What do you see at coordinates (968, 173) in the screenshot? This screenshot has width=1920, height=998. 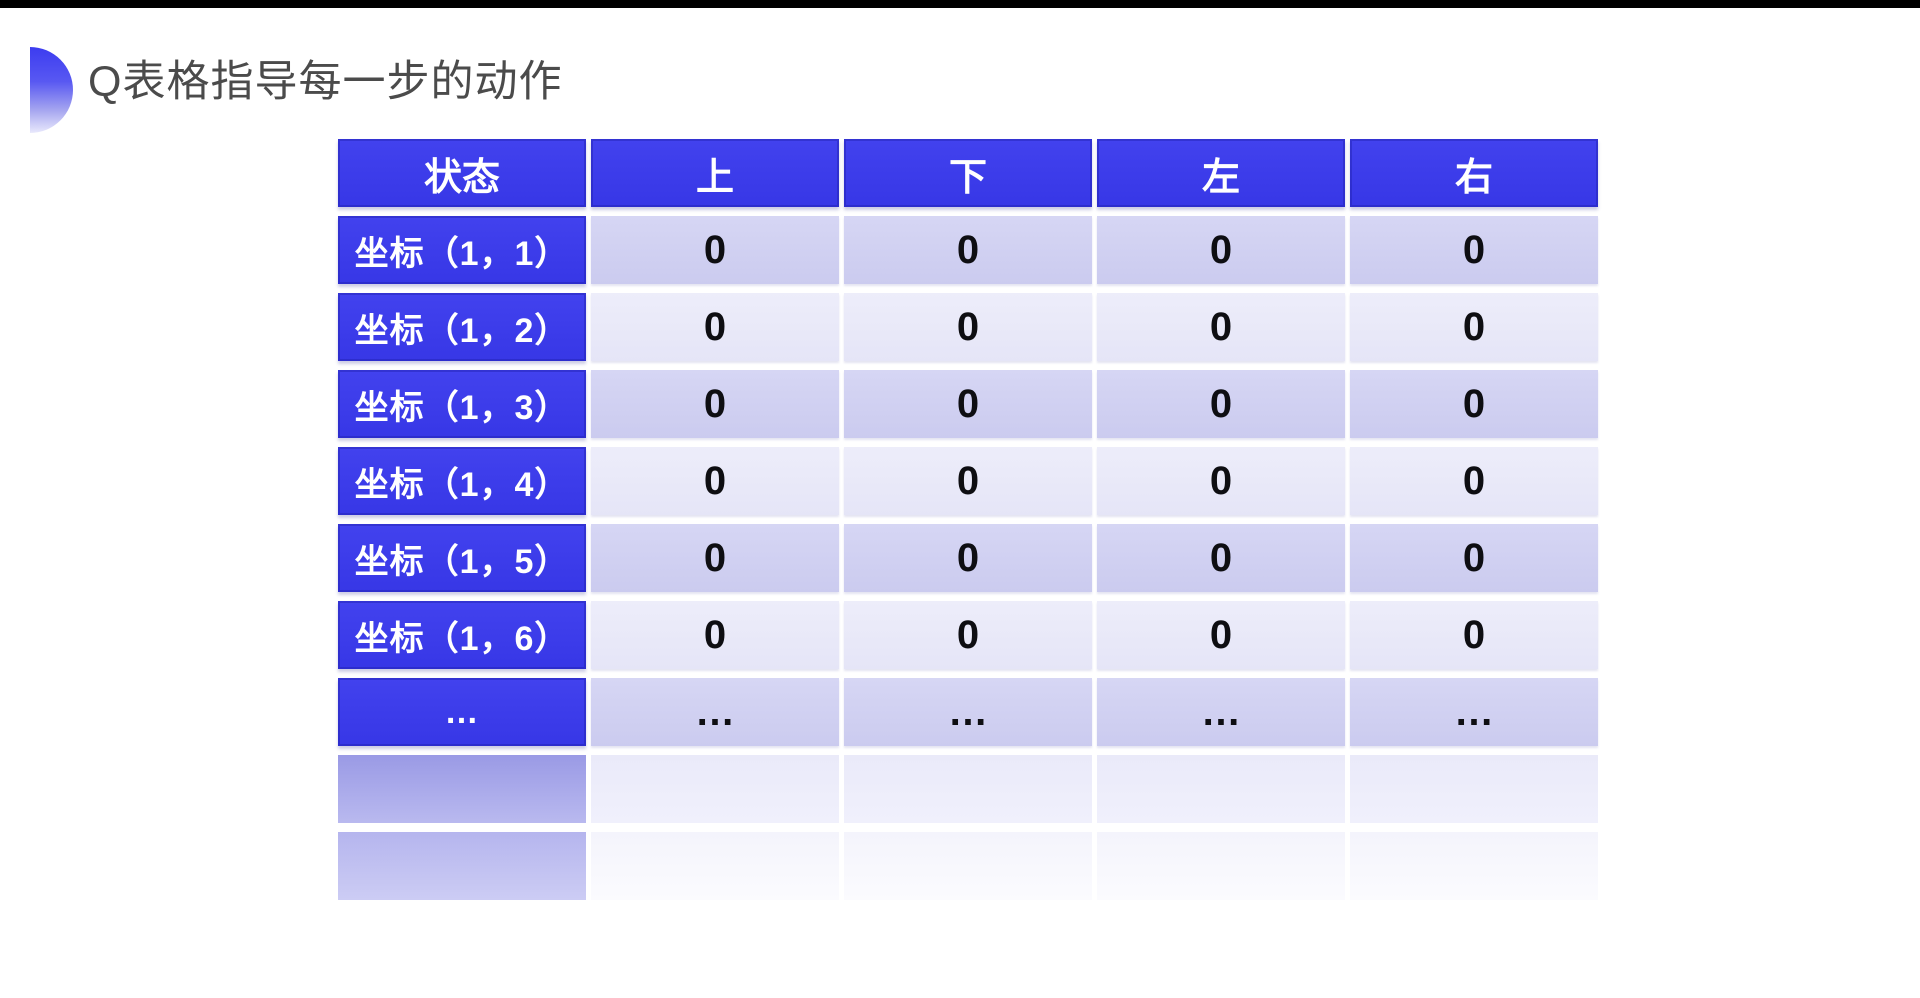 I see `header-cell-down: 下` at bounding box center [968, 173].